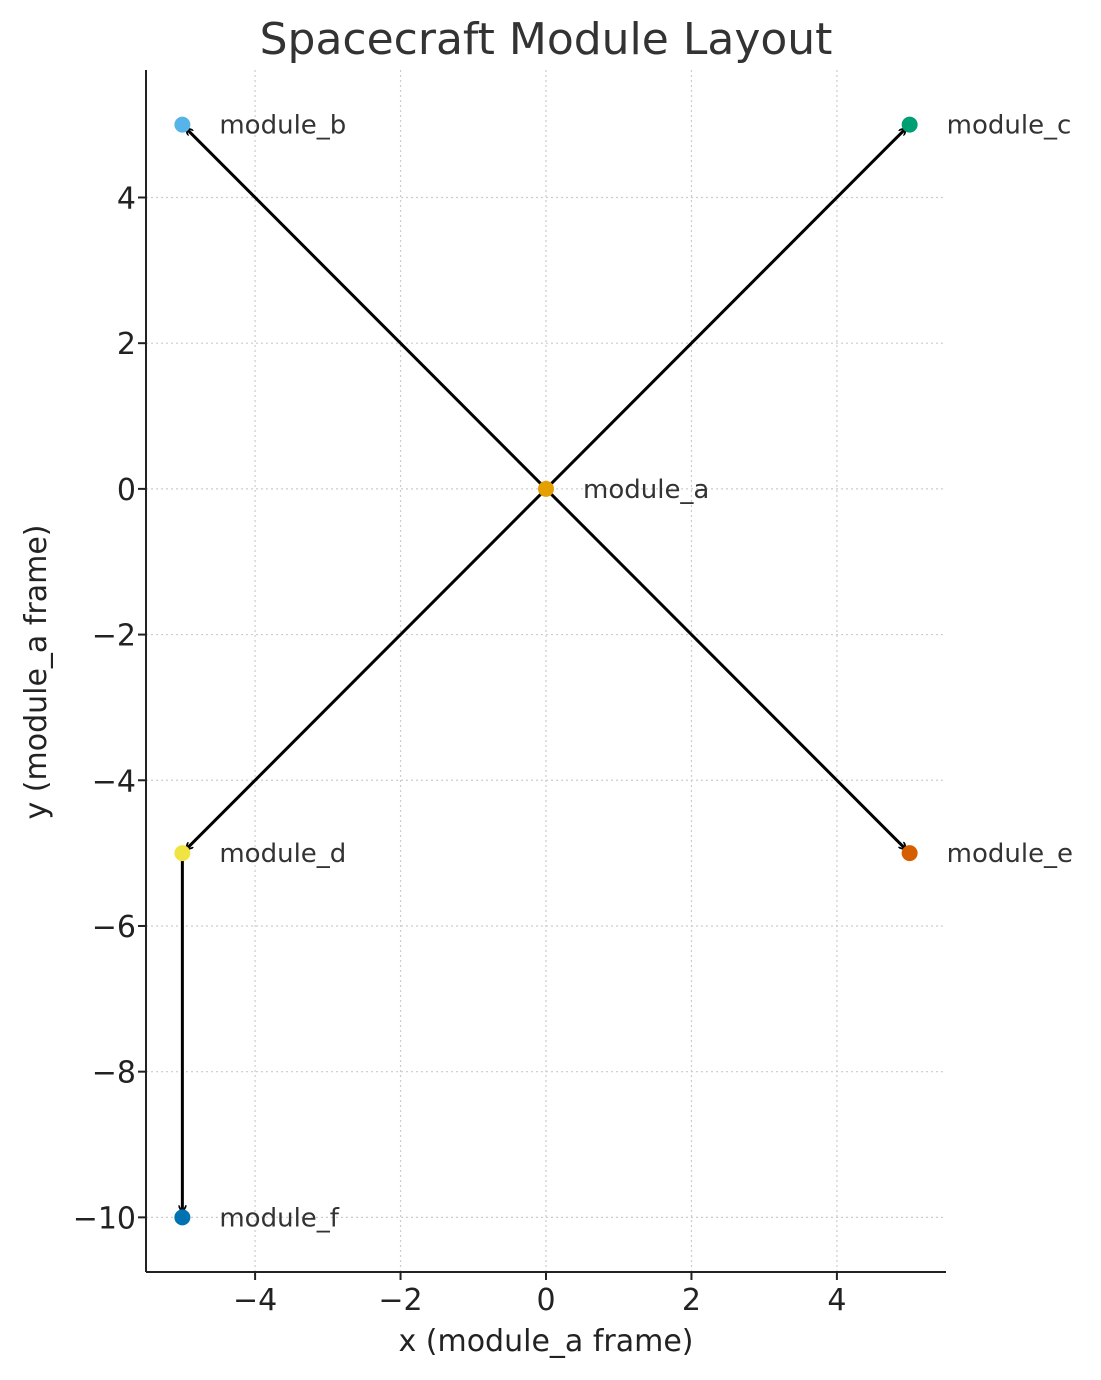 The image size is (1101, 1380). Describe the element at coordinates (182, 1217) in the screenshot. I see `point-module_f` at that location.